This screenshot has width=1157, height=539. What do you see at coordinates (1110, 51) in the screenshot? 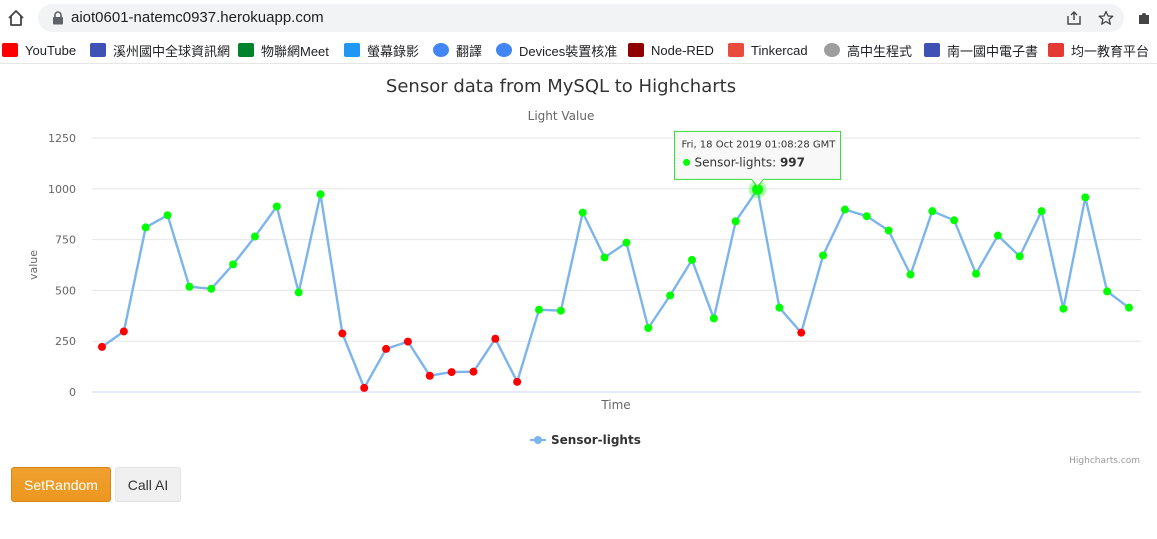
I see `bookmark-label: 均一教育平台` at bounding box center [1110, 51].